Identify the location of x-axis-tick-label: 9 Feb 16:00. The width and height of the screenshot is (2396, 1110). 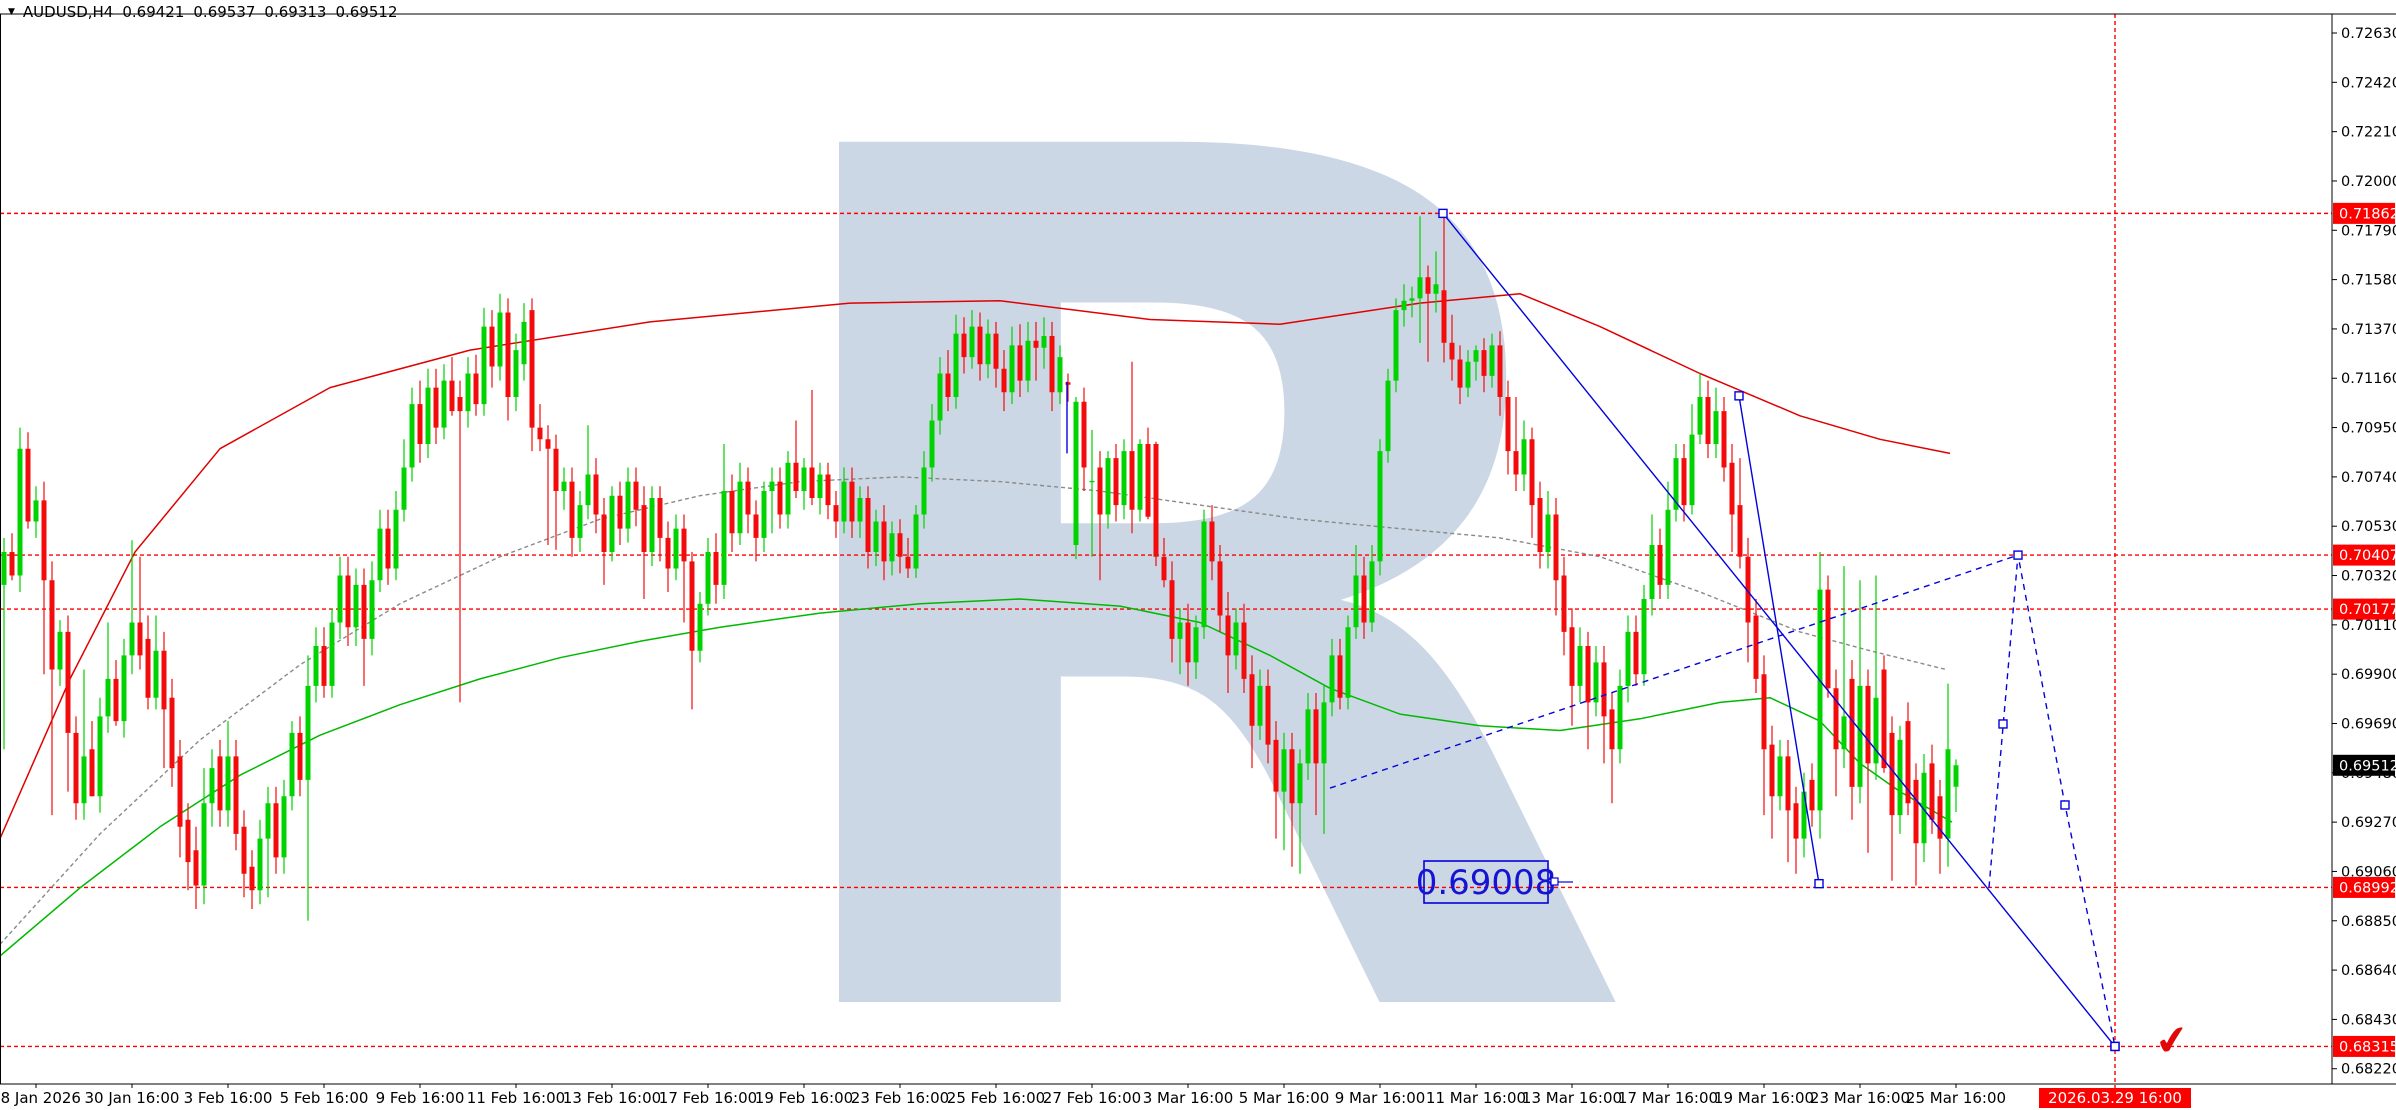
(420, 1098).